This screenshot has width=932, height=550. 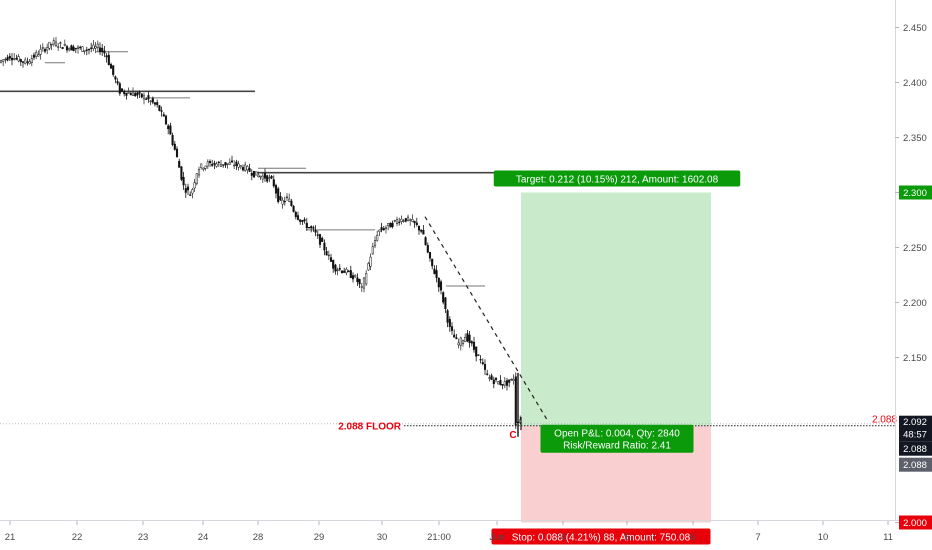 I want to click on time-tick-label: 4, so click(x=562, y=537).